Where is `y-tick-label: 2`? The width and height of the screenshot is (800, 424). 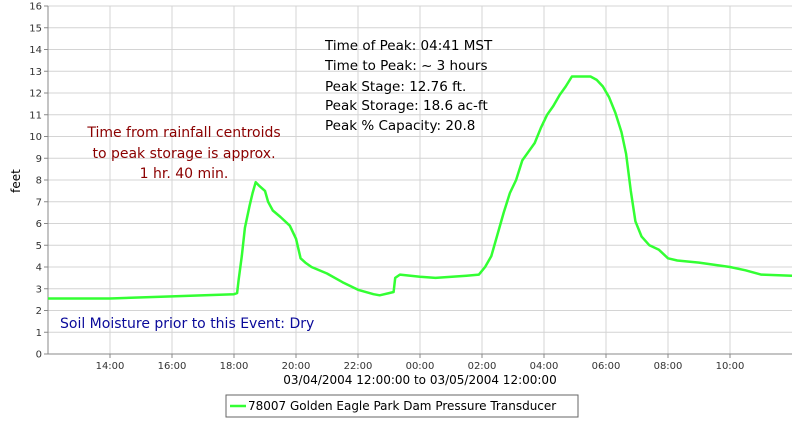 y-tick-label: 2 is located at coordinates (39, 311).